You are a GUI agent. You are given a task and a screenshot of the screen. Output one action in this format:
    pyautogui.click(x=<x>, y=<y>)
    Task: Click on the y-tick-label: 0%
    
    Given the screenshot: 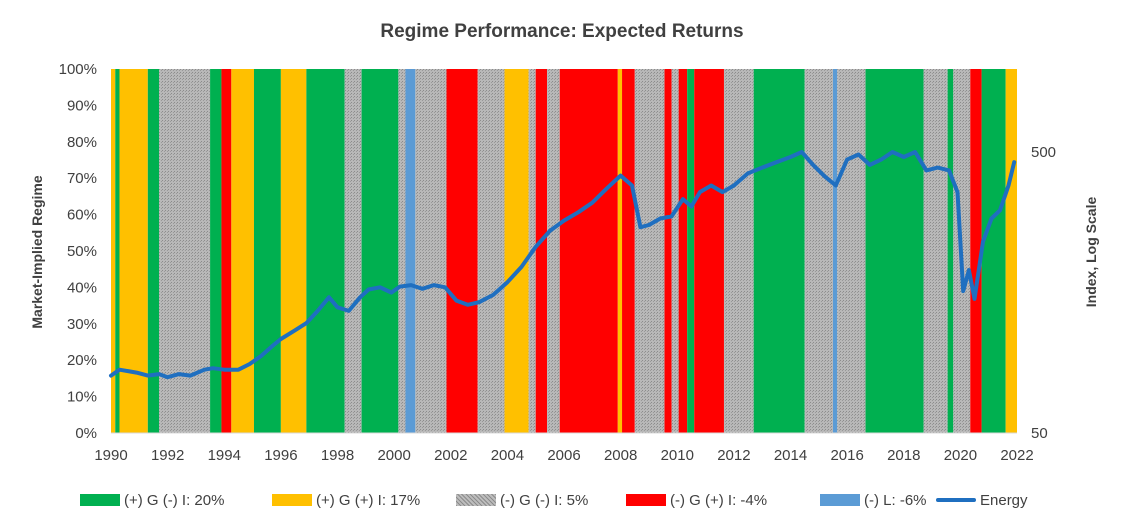 What is the action you would take?
    pyautogui.click(x=86, y=433)
    